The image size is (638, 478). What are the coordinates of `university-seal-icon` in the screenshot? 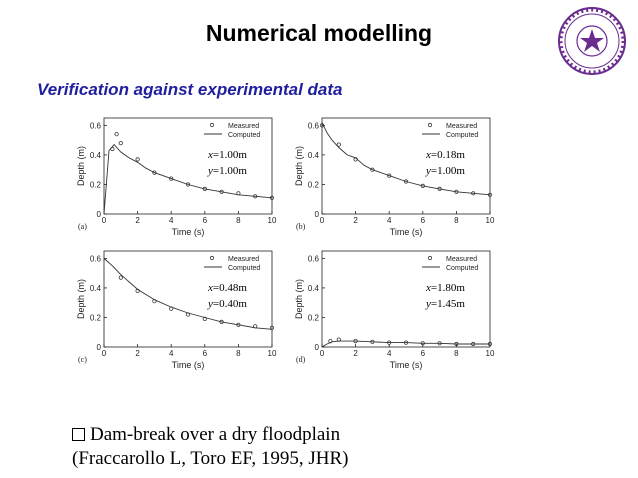 It's located at (592, 41).